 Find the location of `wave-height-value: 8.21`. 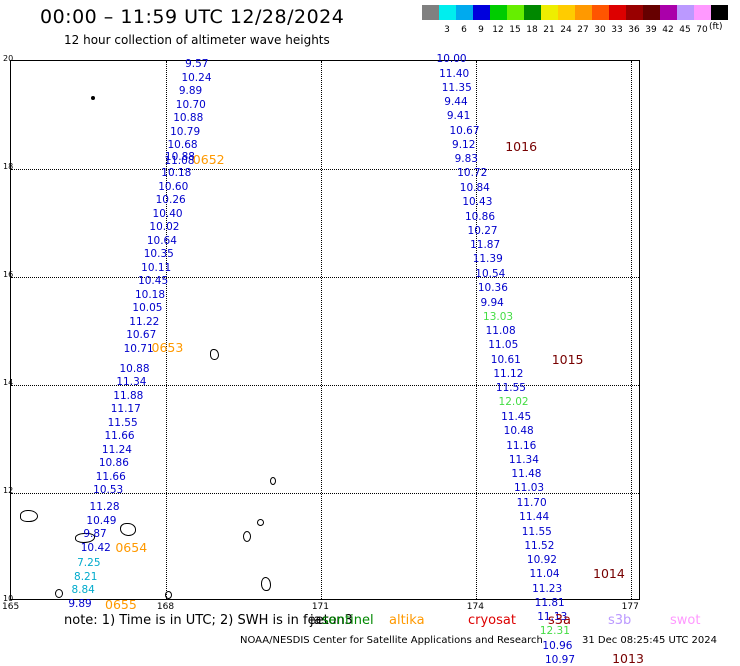

wave-height-value: 8.21 is located at coordinates (86, 576).